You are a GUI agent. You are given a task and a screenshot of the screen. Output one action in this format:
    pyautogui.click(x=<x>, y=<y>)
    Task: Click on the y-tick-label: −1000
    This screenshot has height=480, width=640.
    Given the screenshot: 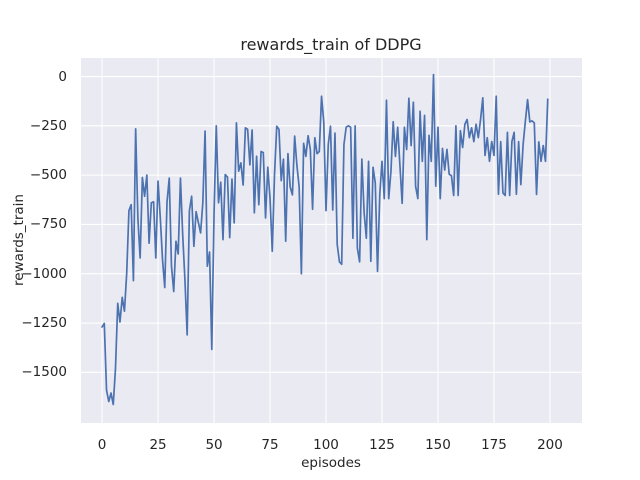 What is the action you would take?
    pyautogui.click(x=44, y=273)
    